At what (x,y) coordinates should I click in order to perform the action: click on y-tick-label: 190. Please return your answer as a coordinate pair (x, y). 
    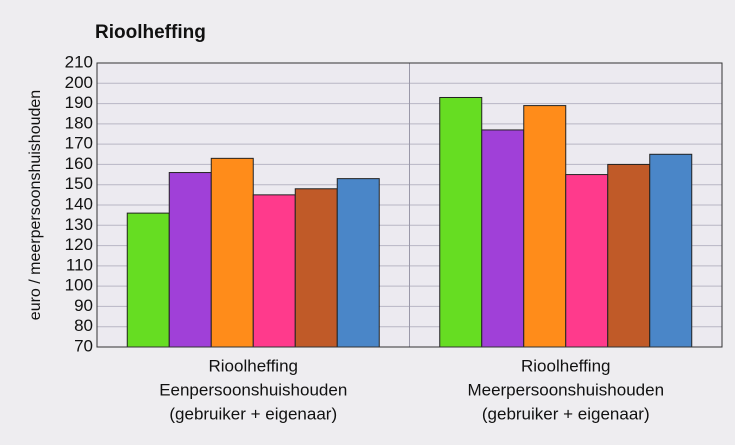
    Looking at the image, I should click on (79, 102).